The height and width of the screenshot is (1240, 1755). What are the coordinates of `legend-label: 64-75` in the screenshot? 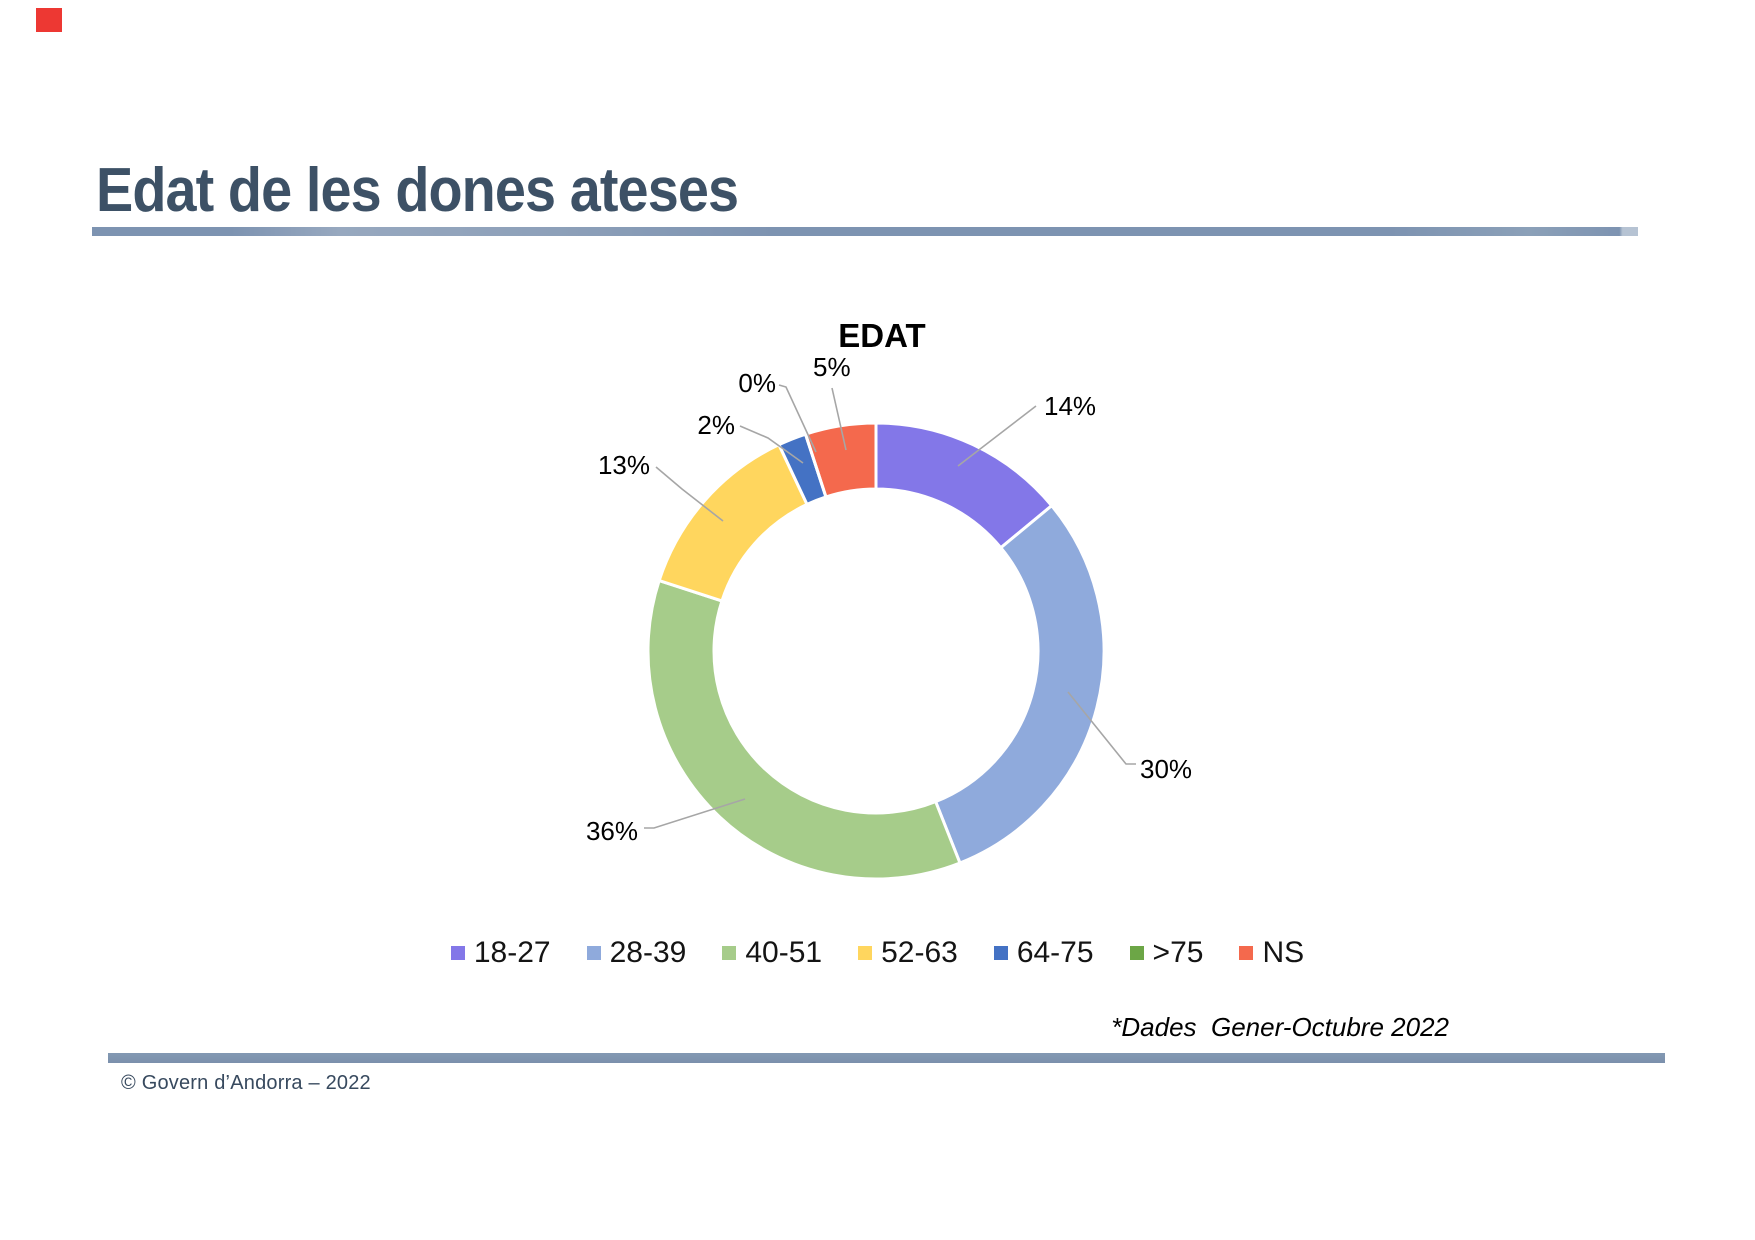 It's located at (1055, 952).